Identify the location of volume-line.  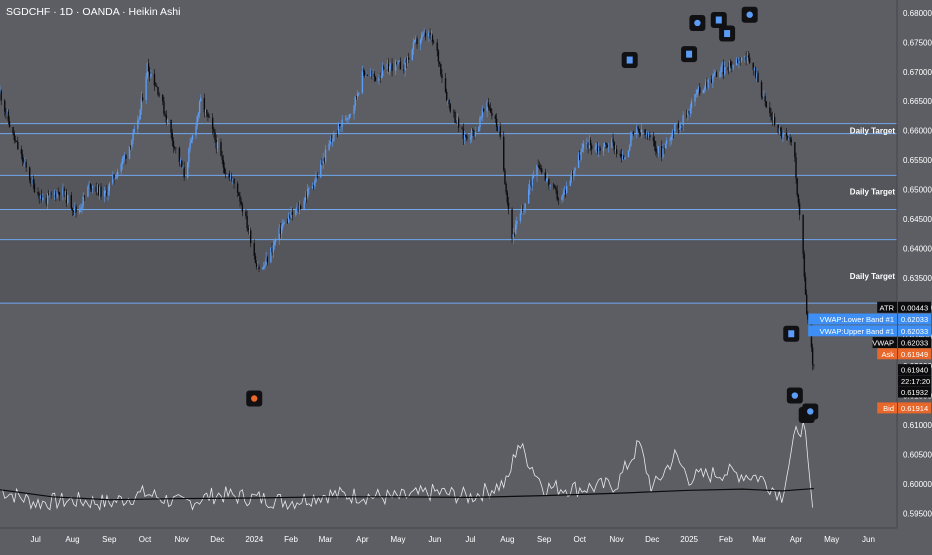
(407, 466).